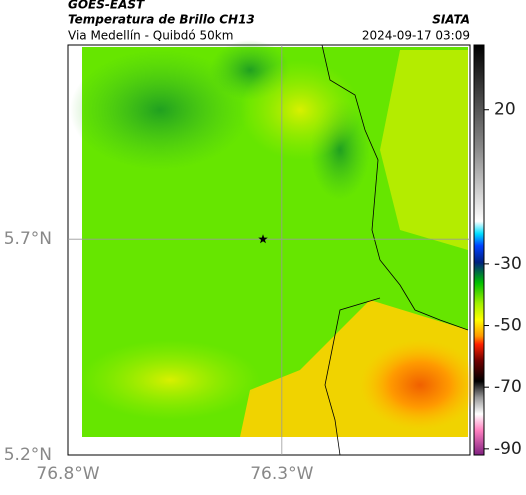 The image size is (526, 495). What do you see at coordinates (508, 387) in the screenshot?
I see `colorbar-label: -70` at bounding box center [508, 387].